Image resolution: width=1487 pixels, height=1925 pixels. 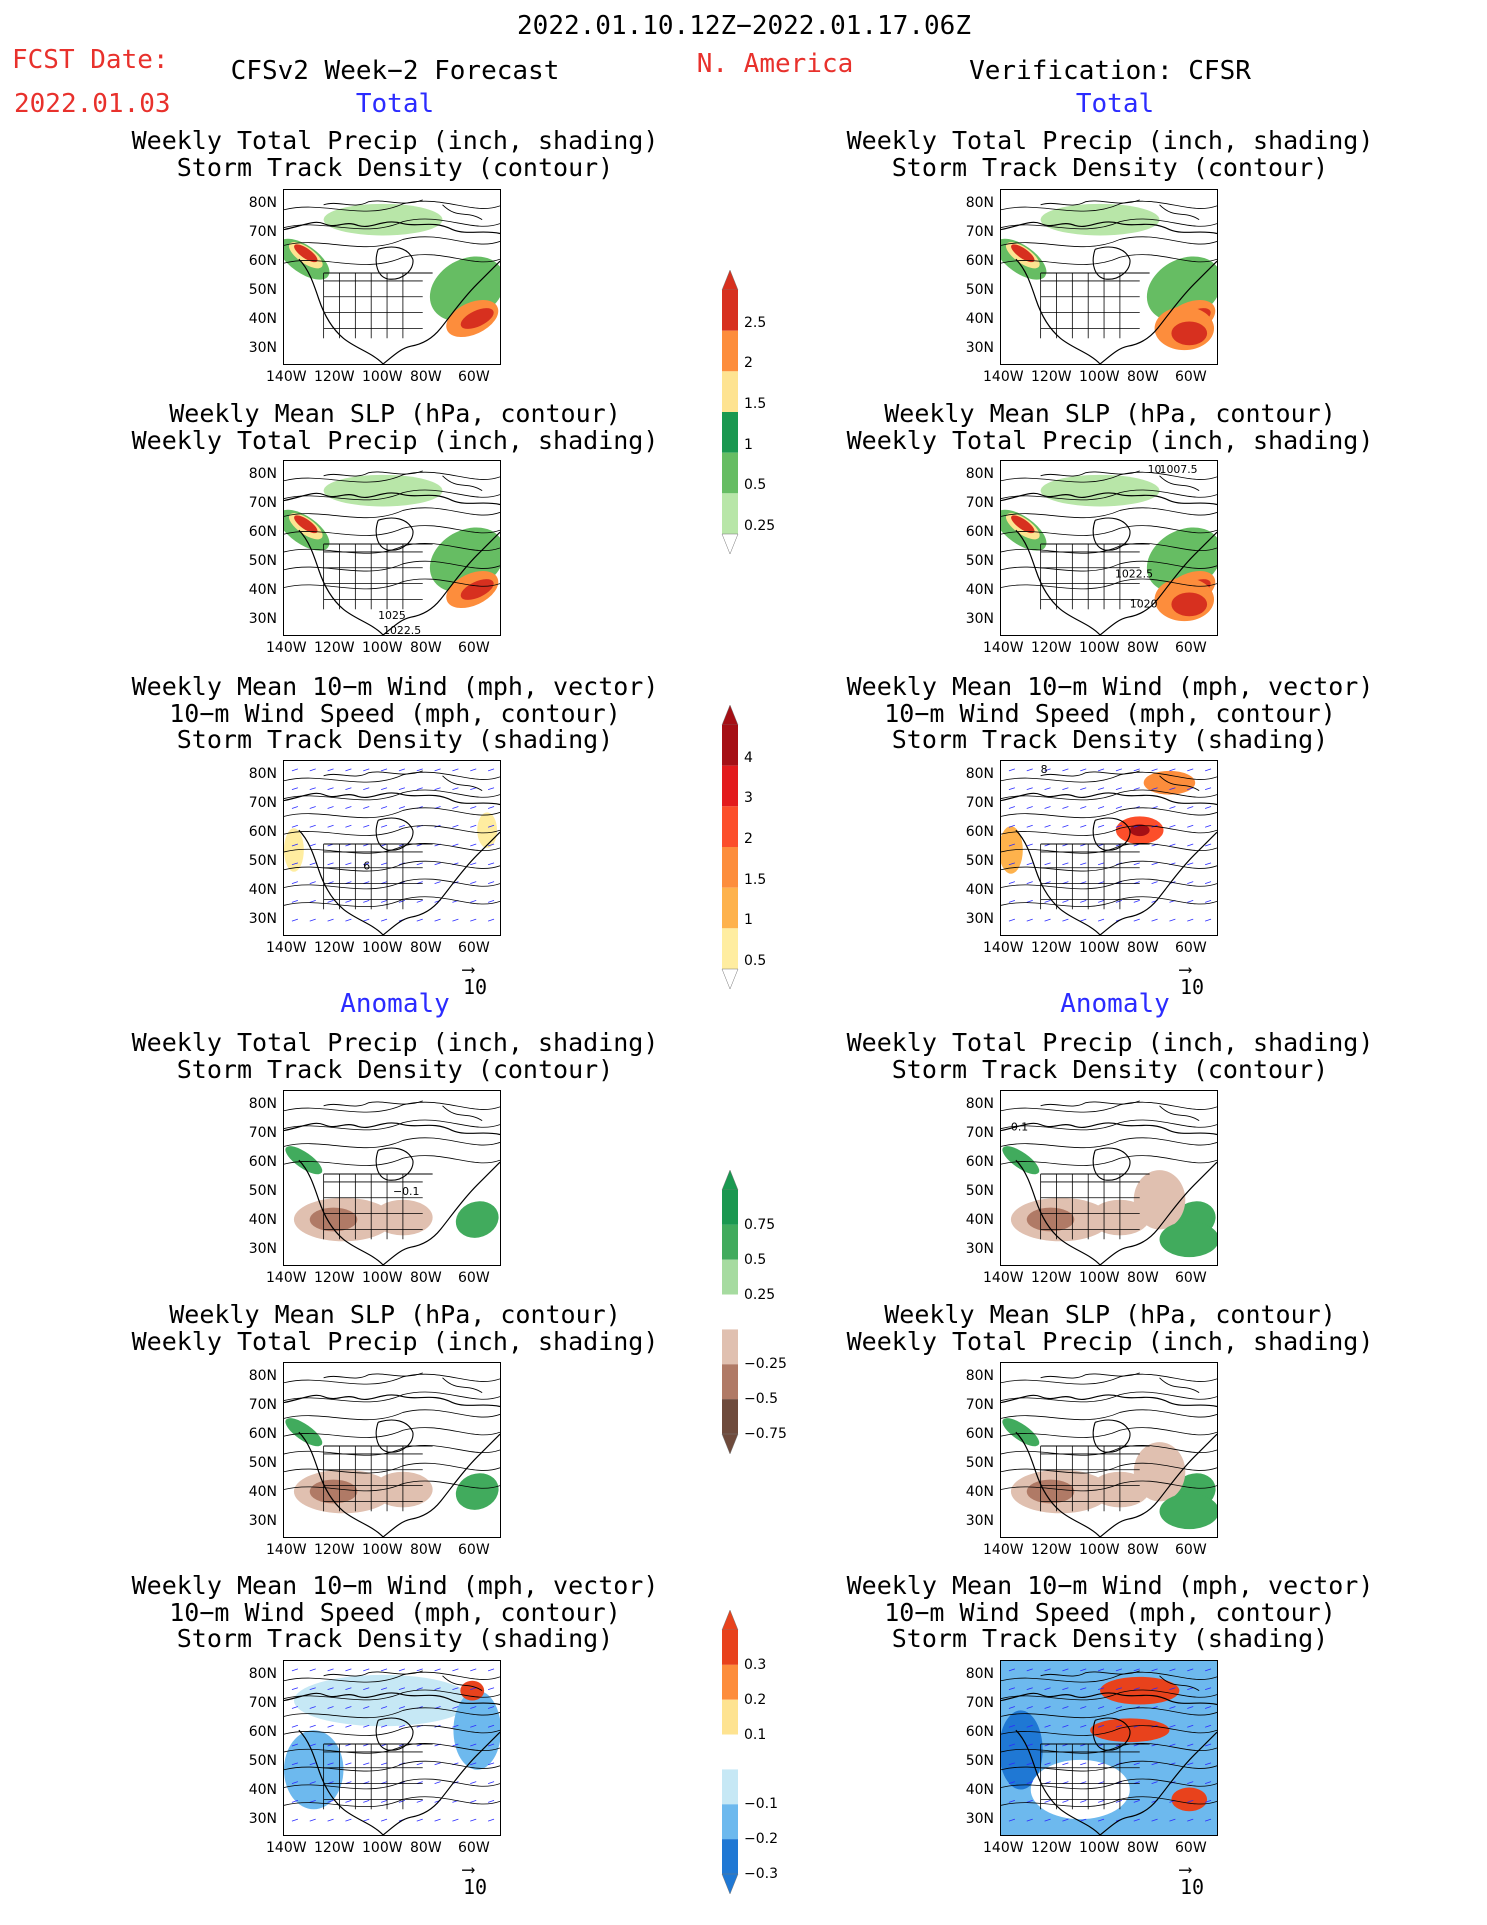 What do you see at coordinates (394, 534) in the screenshot?
I see `hudson-bay-coastline` at bounding box center [394, 534].